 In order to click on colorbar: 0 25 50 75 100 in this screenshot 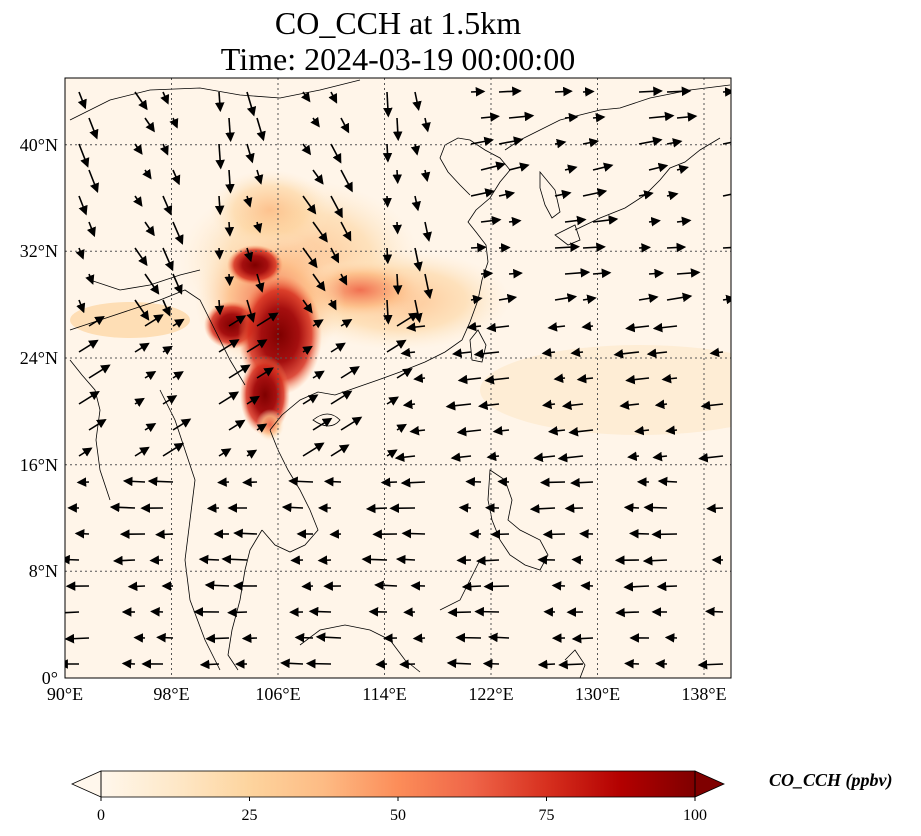, I will do `click(398, 797)`.